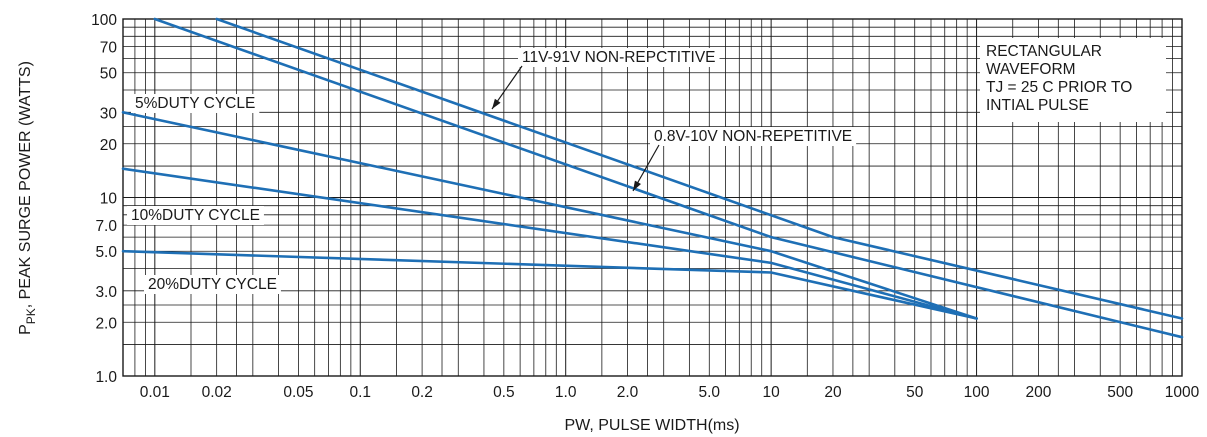  Describe the element at coordinates (298, 392) in the screenshot. I see `x-tick-label: 0.05` at that location.